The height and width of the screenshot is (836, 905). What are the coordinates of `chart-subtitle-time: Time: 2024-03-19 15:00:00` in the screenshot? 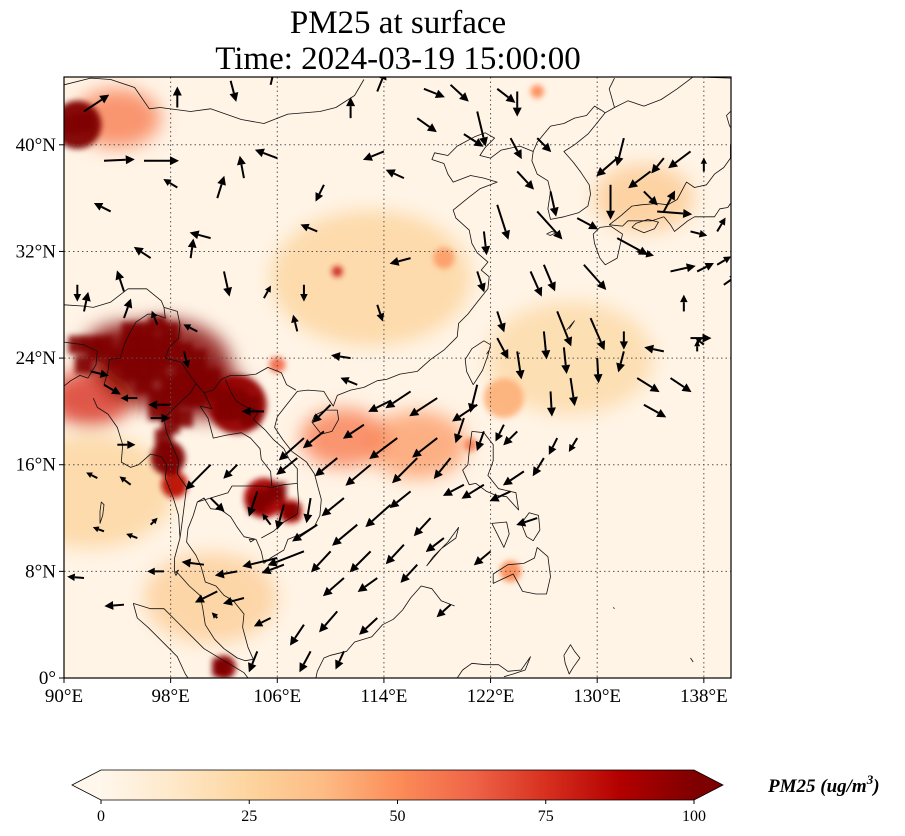 It's located at (398, 59).